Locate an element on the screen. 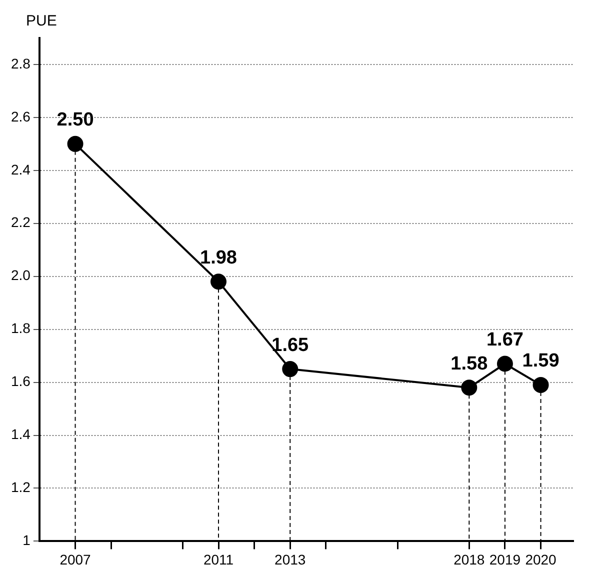 The height and width of the screenshot is (580, 590). data-label: 1.59 is located at coordinates (541, 361).